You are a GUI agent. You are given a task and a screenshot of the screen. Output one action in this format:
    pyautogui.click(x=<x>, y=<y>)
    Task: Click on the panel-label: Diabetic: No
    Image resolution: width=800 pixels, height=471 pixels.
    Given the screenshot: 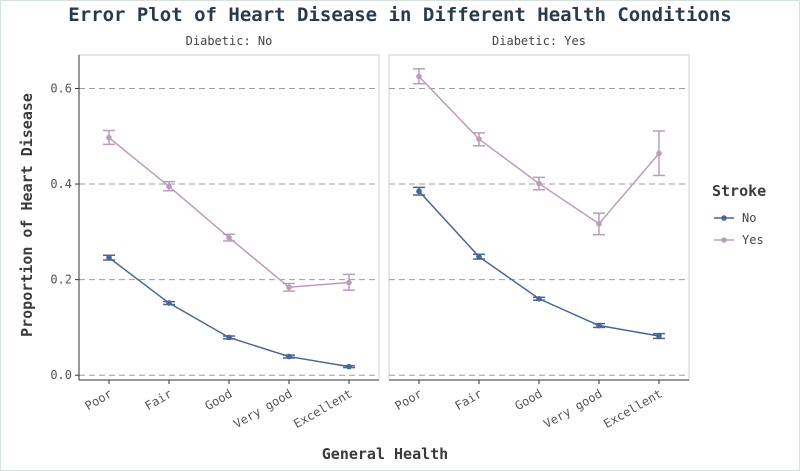 What is the action you would take?
    pyautogui.click(x=229, y=41)
    